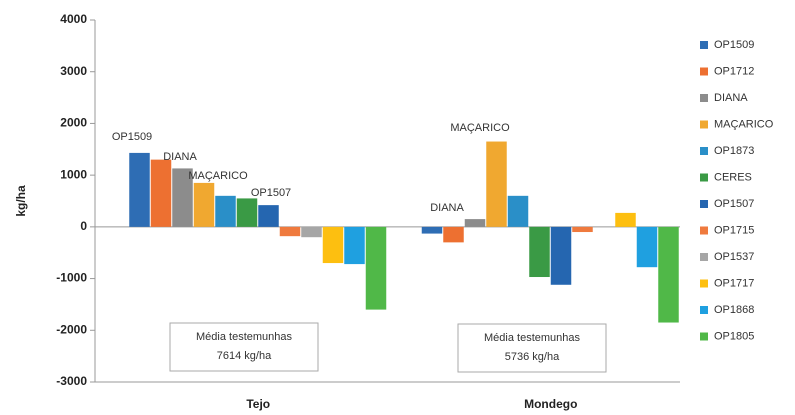 This screenshot has height=415, width=795. I want to click on note-text: 7614 kg/ha, so click(244, 356).